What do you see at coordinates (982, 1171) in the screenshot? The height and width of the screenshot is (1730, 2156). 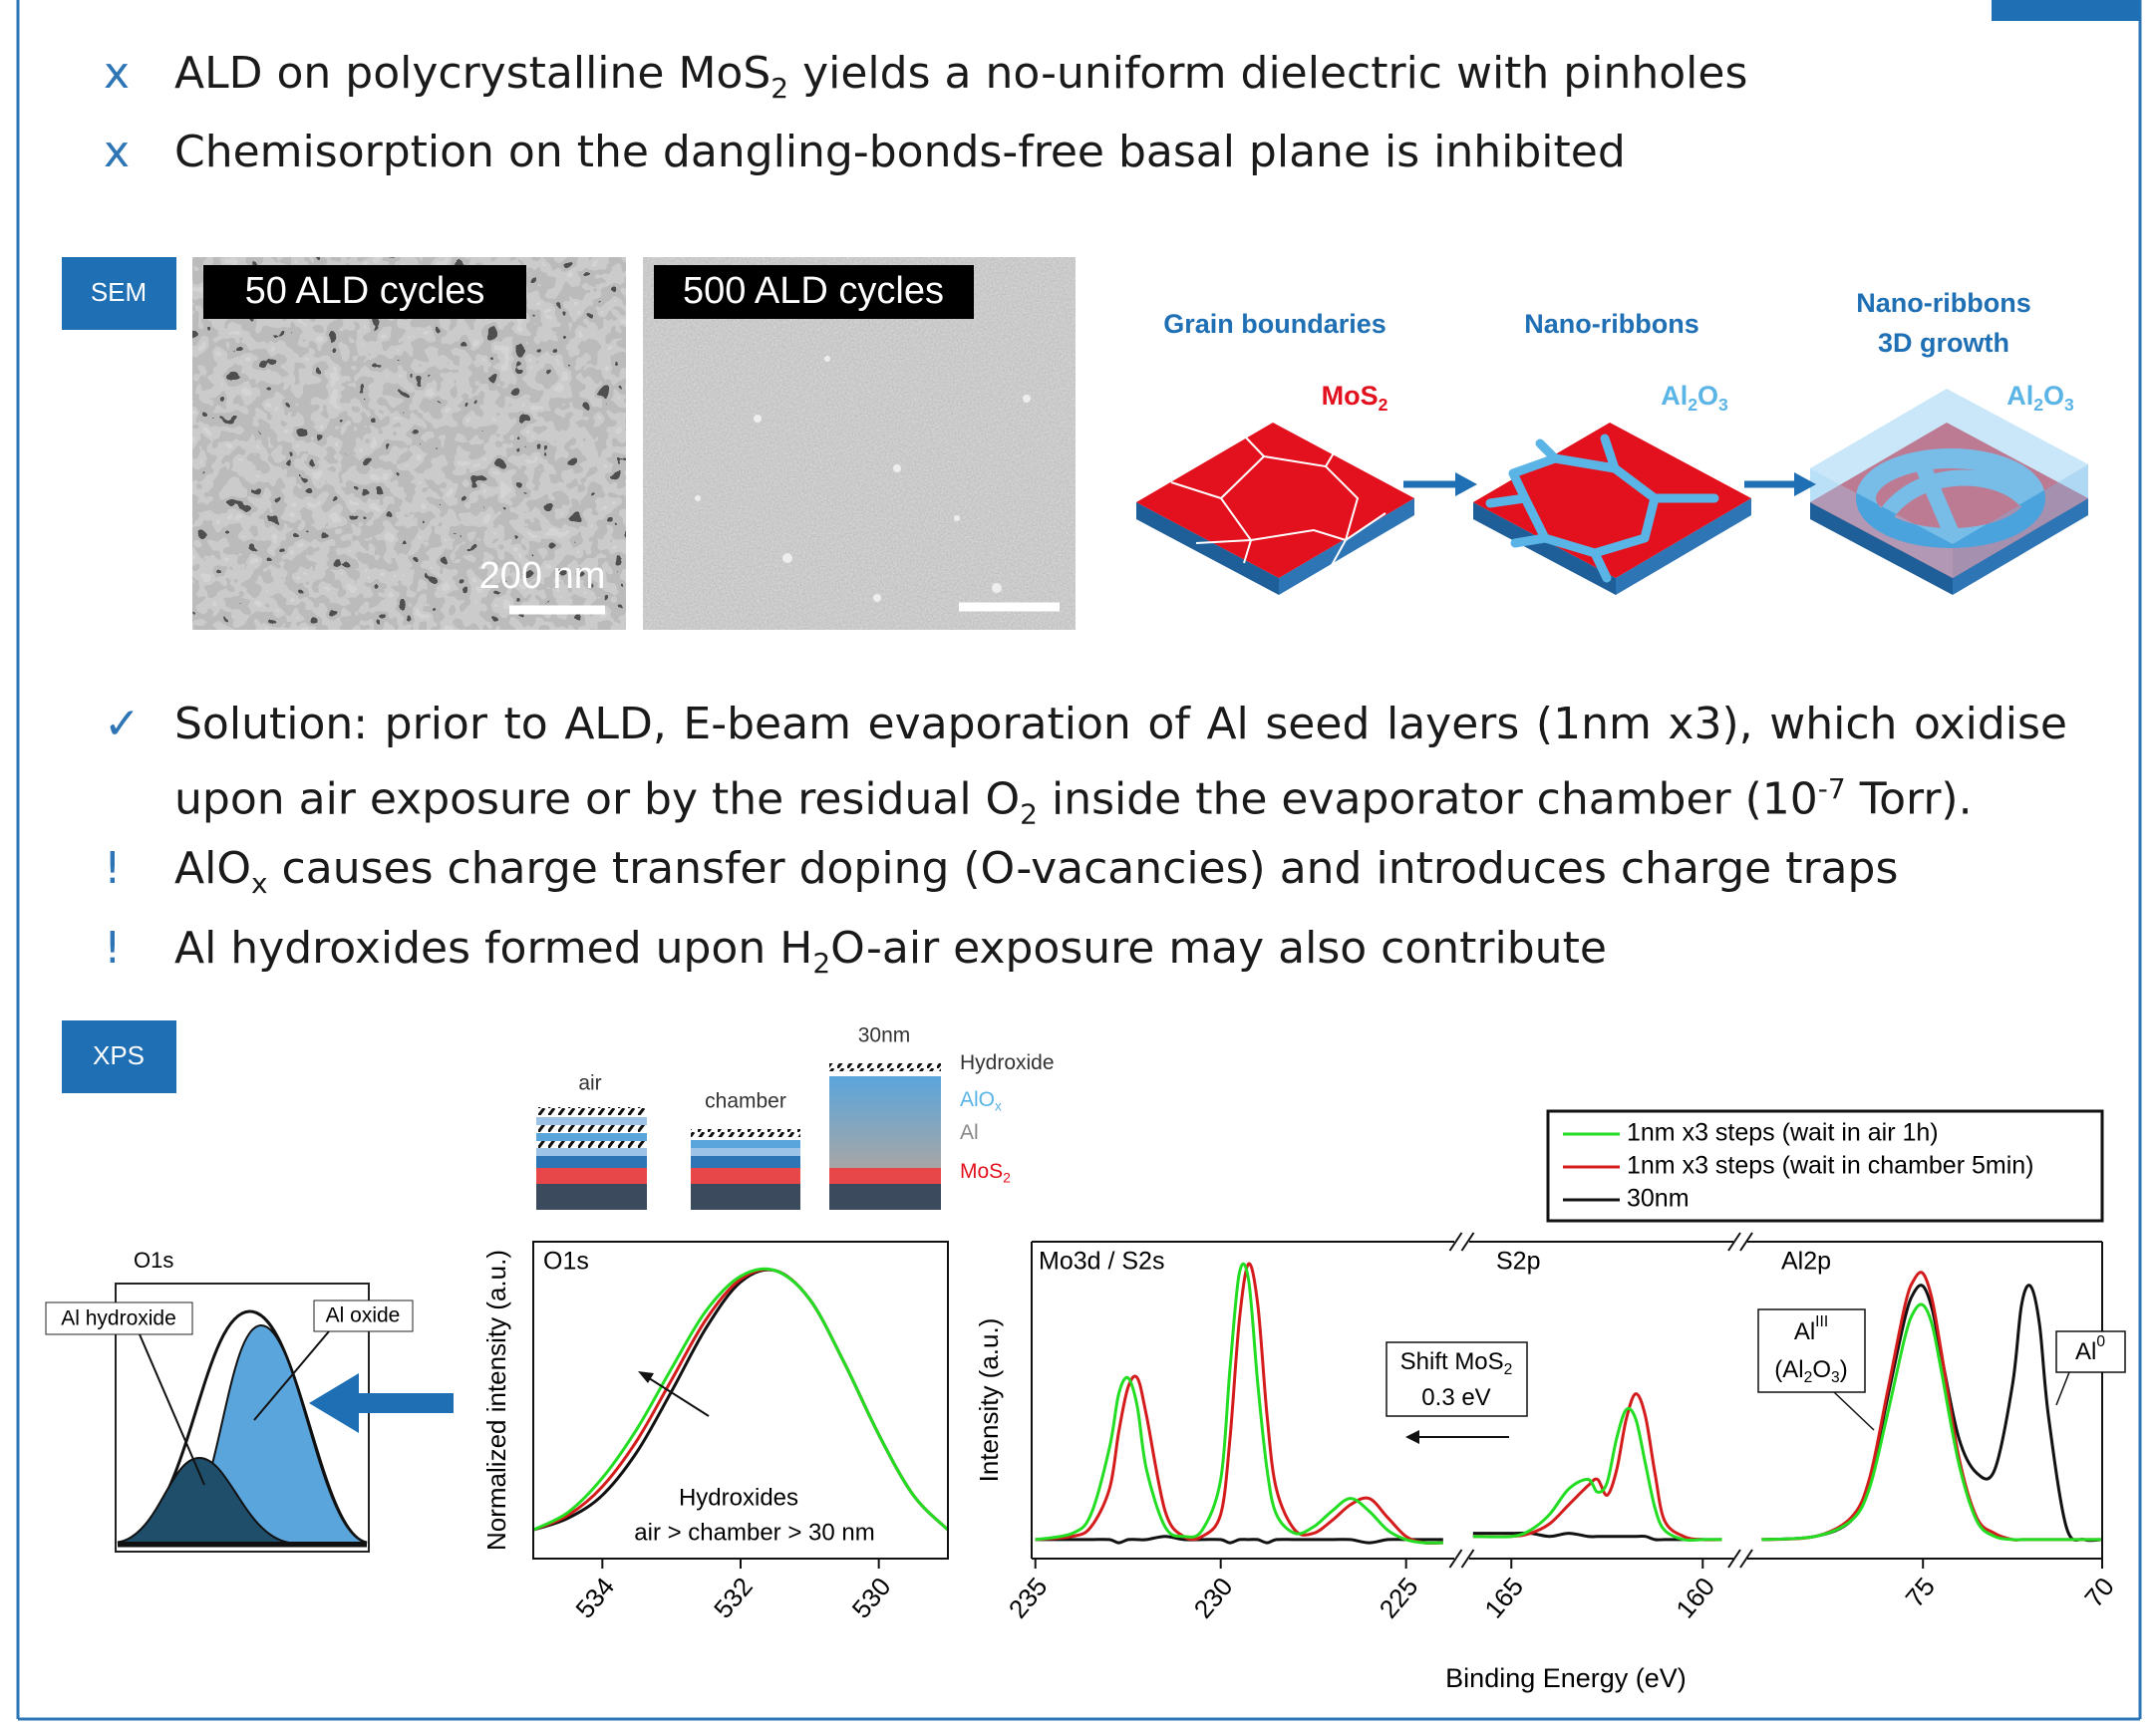 I see `layer-label-part: MoS` at bounding box center [982, 1171].